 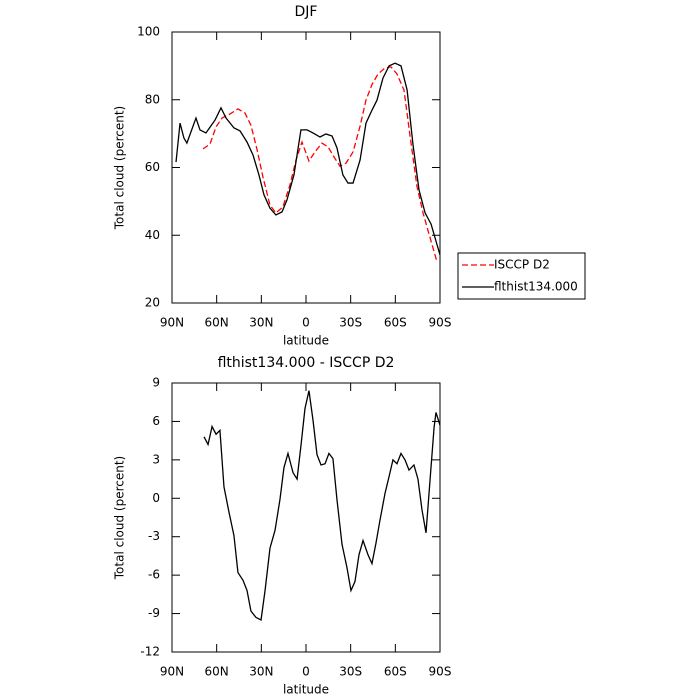 I want to click on legend-box, so click(x=521, y=276).